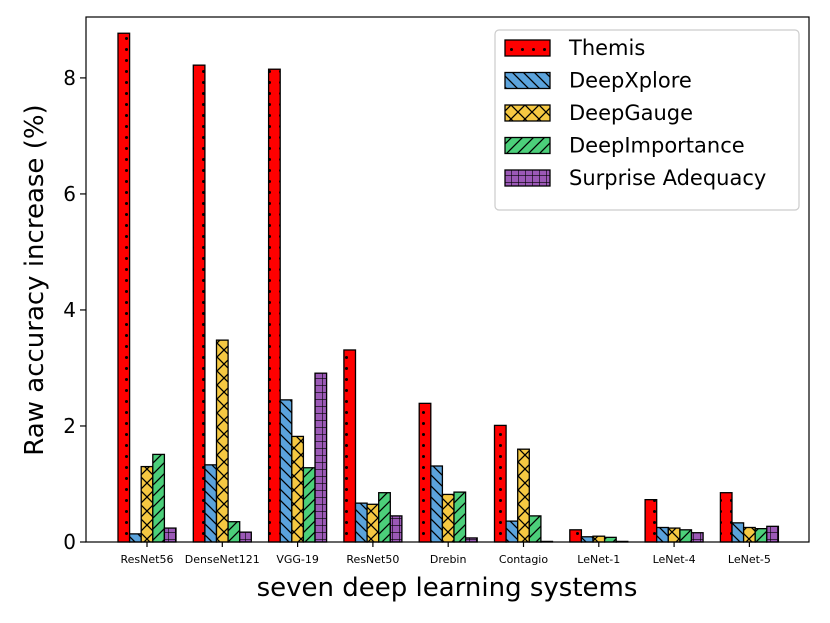 The width and height of the screenshot is (830, 623). What do you see at coordinates (657, 146) in the screenshot?
I see `legend-label: DeepImportance` at bounding box center [657, 146].